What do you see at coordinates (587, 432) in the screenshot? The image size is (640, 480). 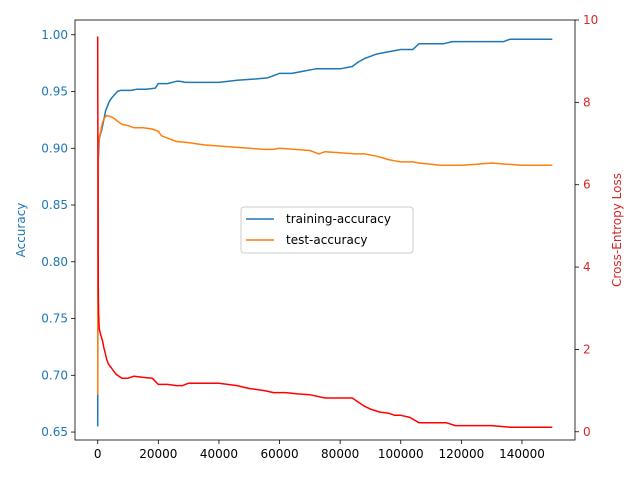 I see `right-y-tick-label: 0` at bounding box center [587, 432].